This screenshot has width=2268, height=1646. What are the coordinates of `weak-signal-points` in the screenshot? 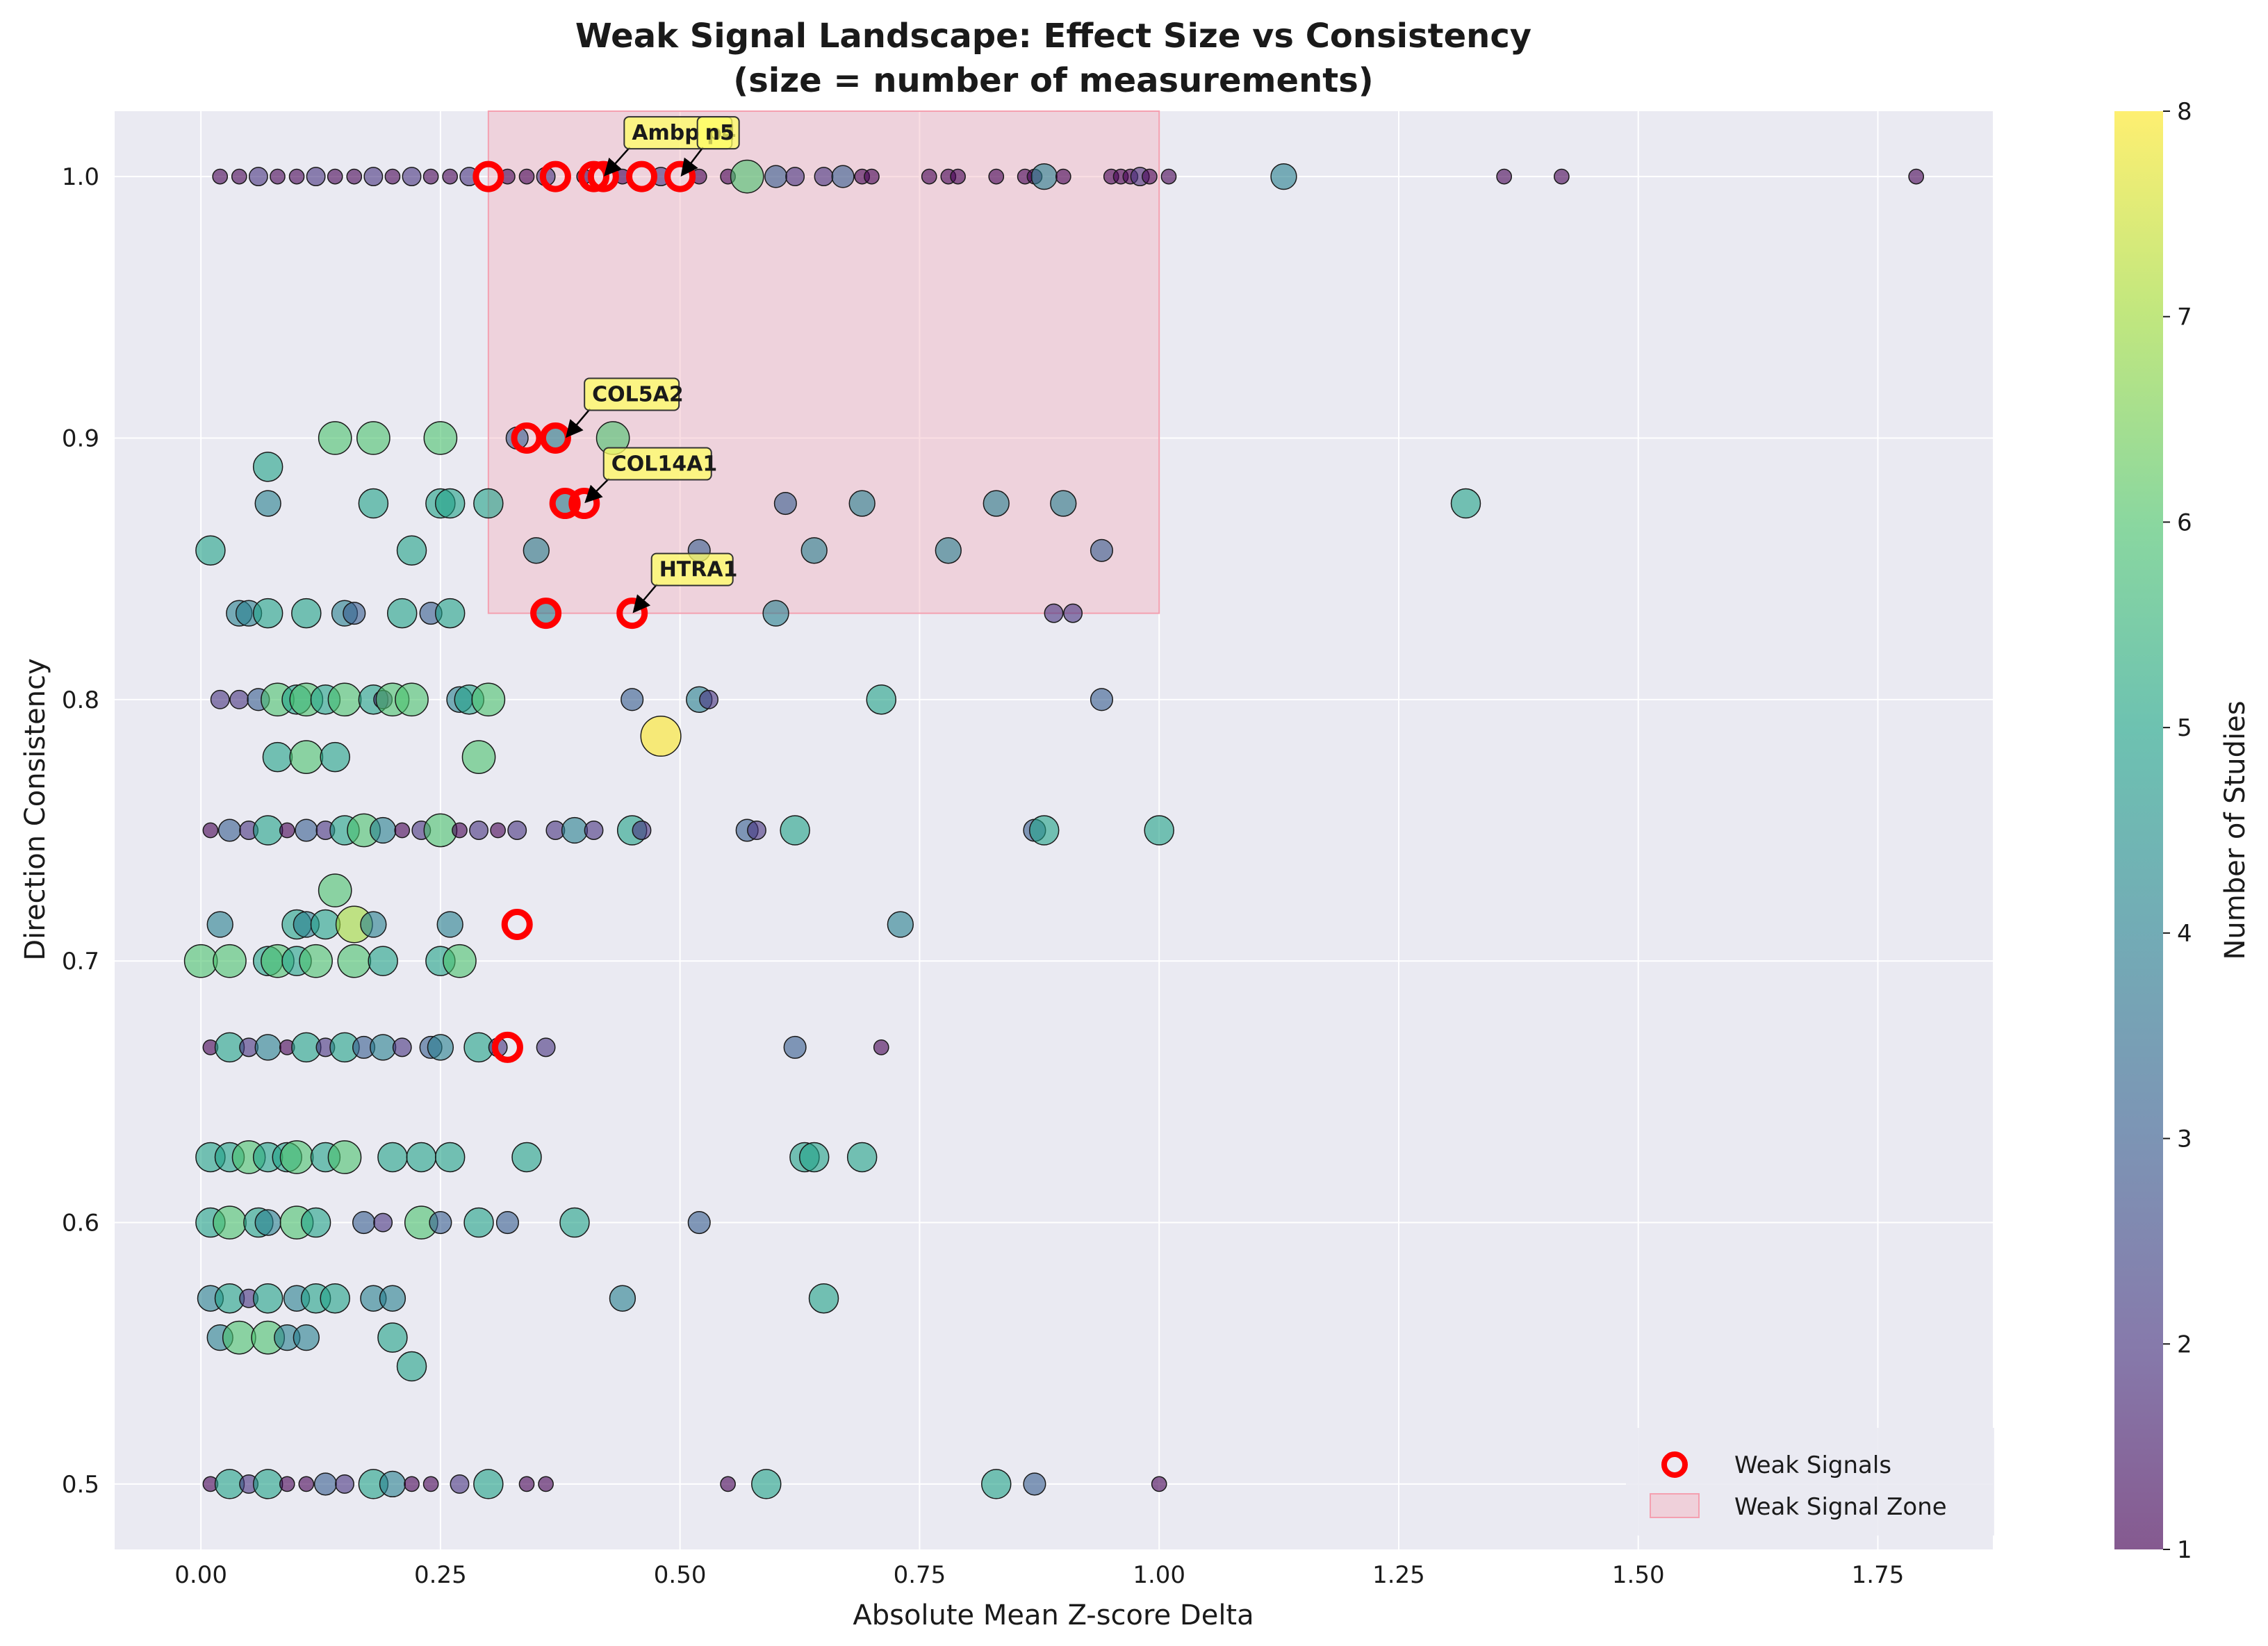 It's located at (584, 612).